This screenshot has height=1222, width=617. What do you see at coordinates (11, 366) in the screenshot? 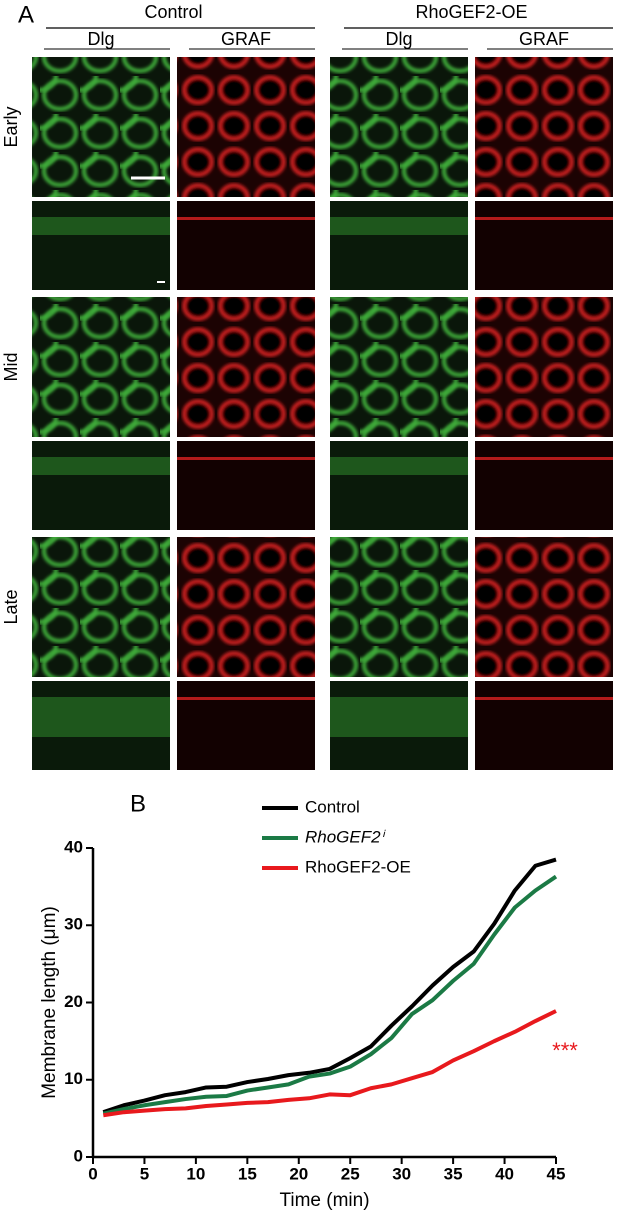
I see `row-label: Mid` at bounding box center [11, 366].